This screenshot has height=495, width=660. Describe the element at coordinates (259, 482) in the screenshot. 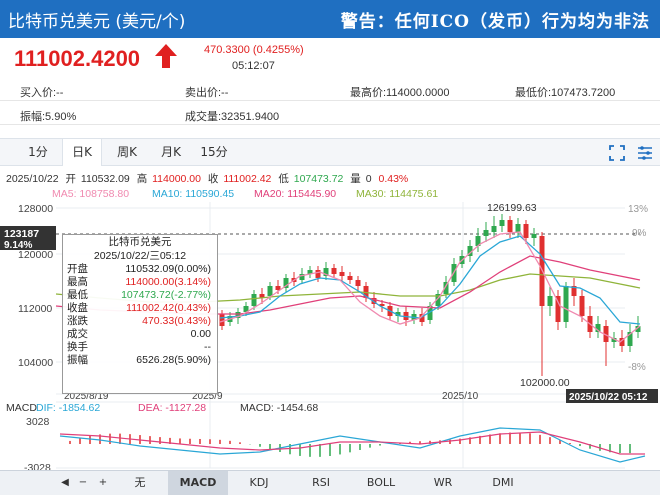

I see `indicator-tab-kdj: KDJ` at that location.